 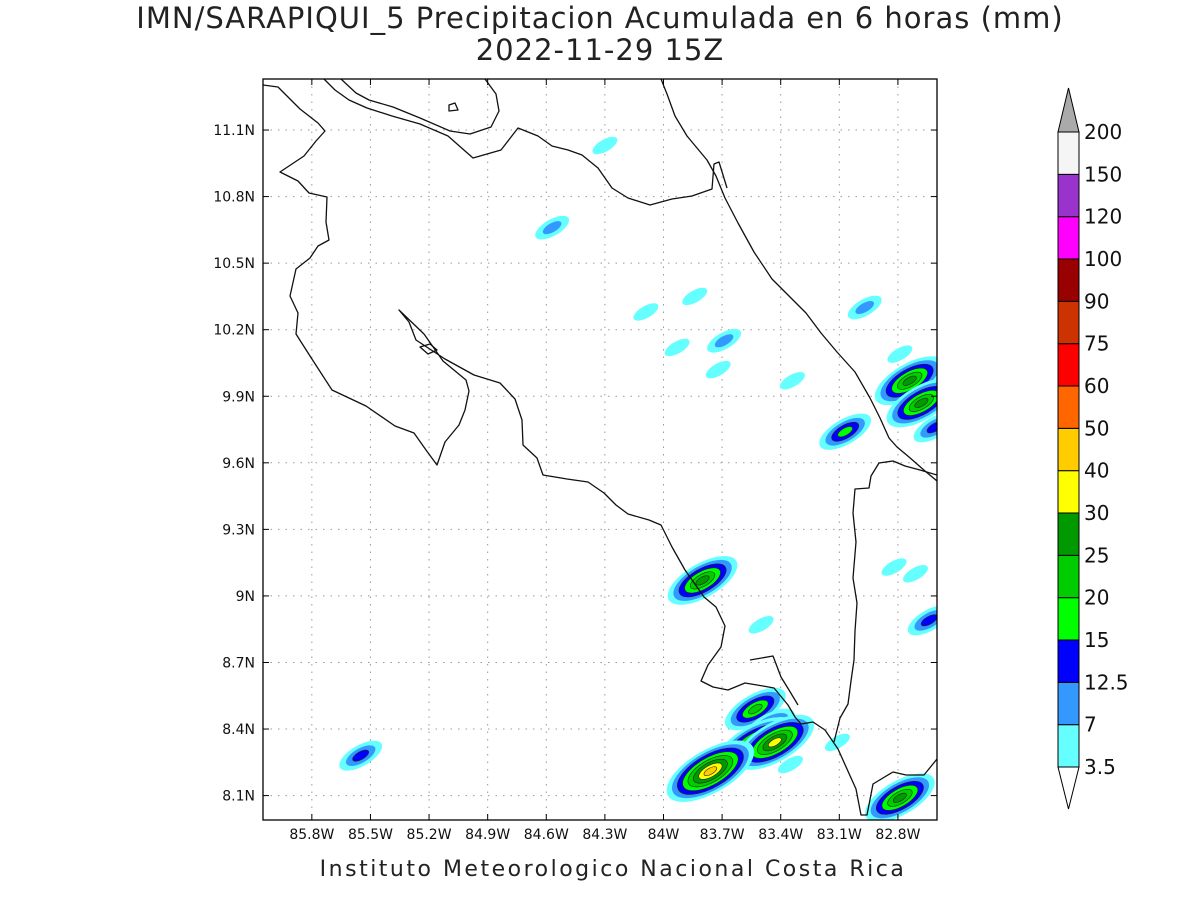 I want to click on lat-tick-label: 10.8N, so click(x=234, y=198).